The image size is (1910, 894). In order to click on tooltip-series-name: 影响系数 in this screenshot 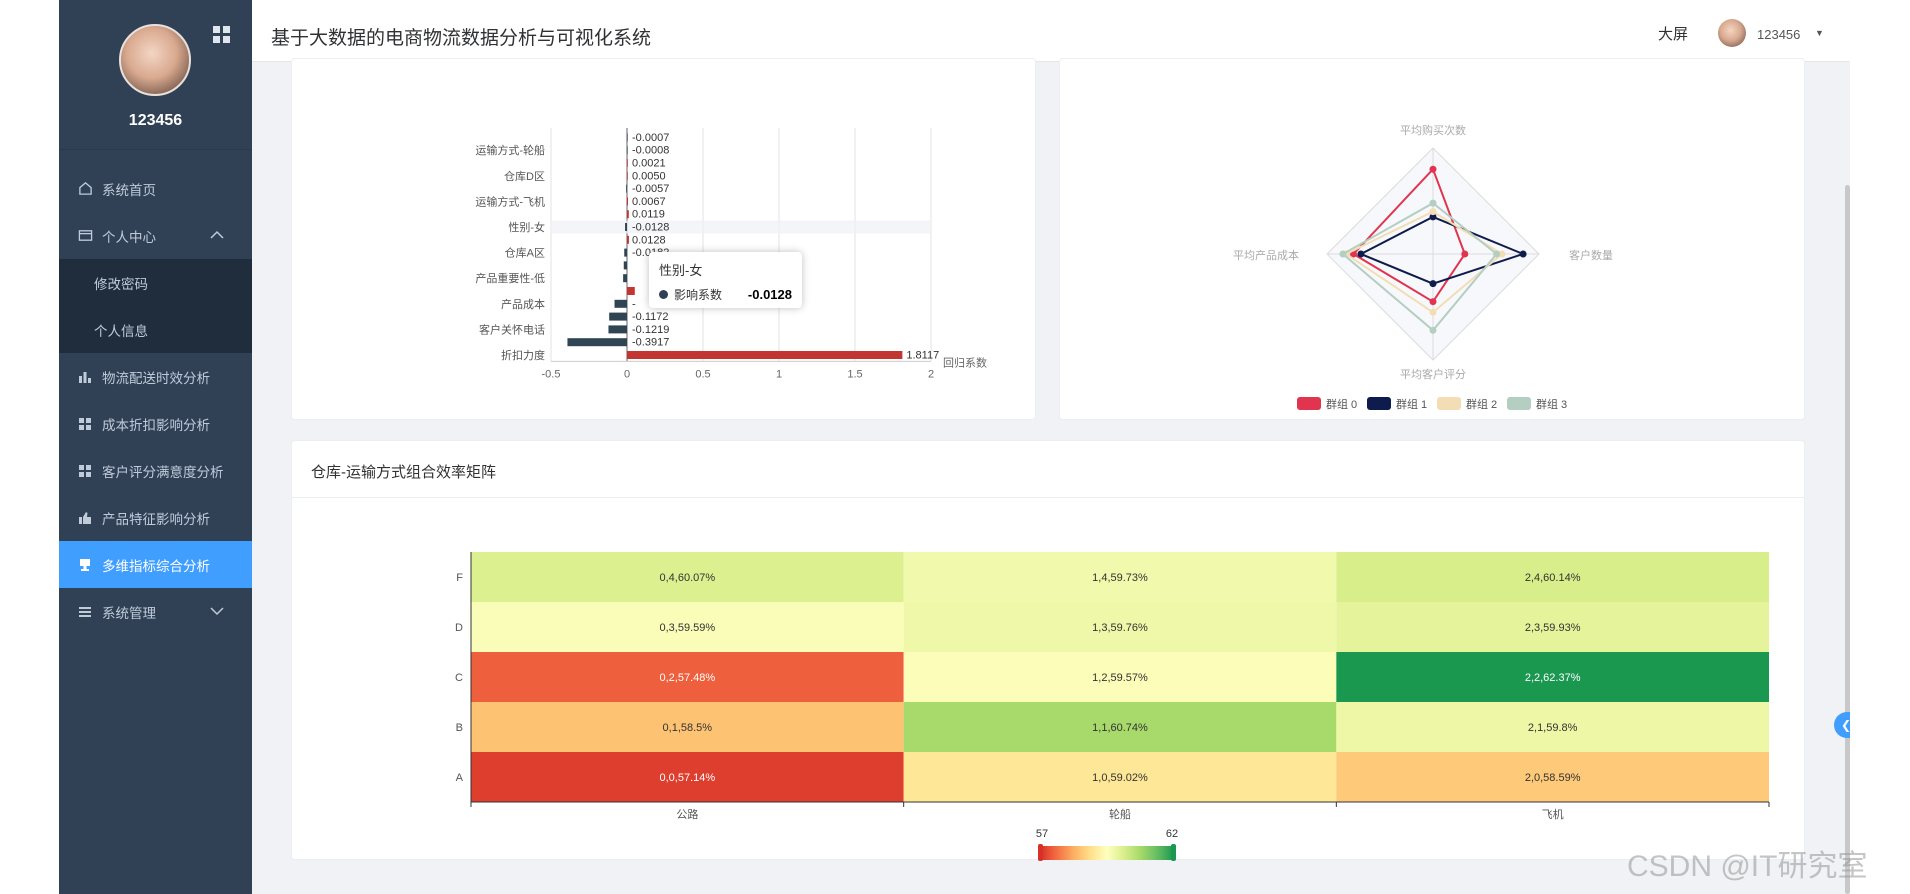, I will do `click(698, 295)`.